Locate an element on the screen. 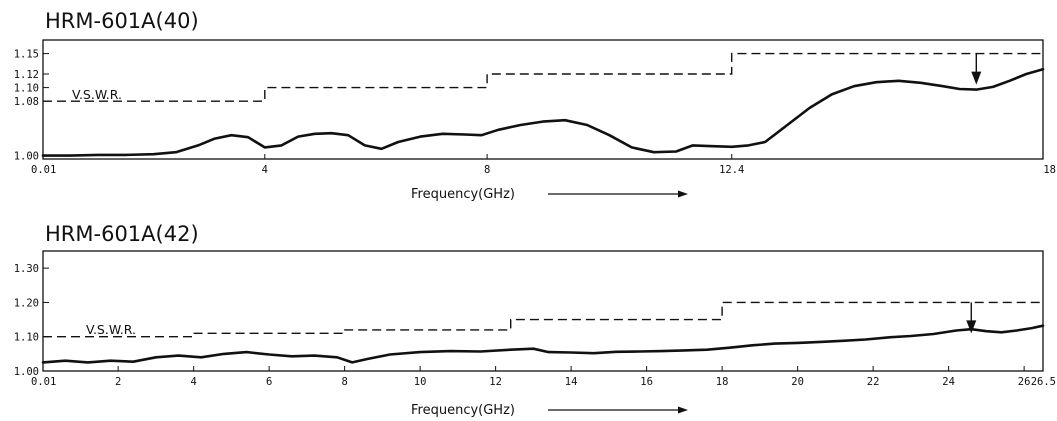  y-tick-label: 1.12 is located at coordinates (26, 75).